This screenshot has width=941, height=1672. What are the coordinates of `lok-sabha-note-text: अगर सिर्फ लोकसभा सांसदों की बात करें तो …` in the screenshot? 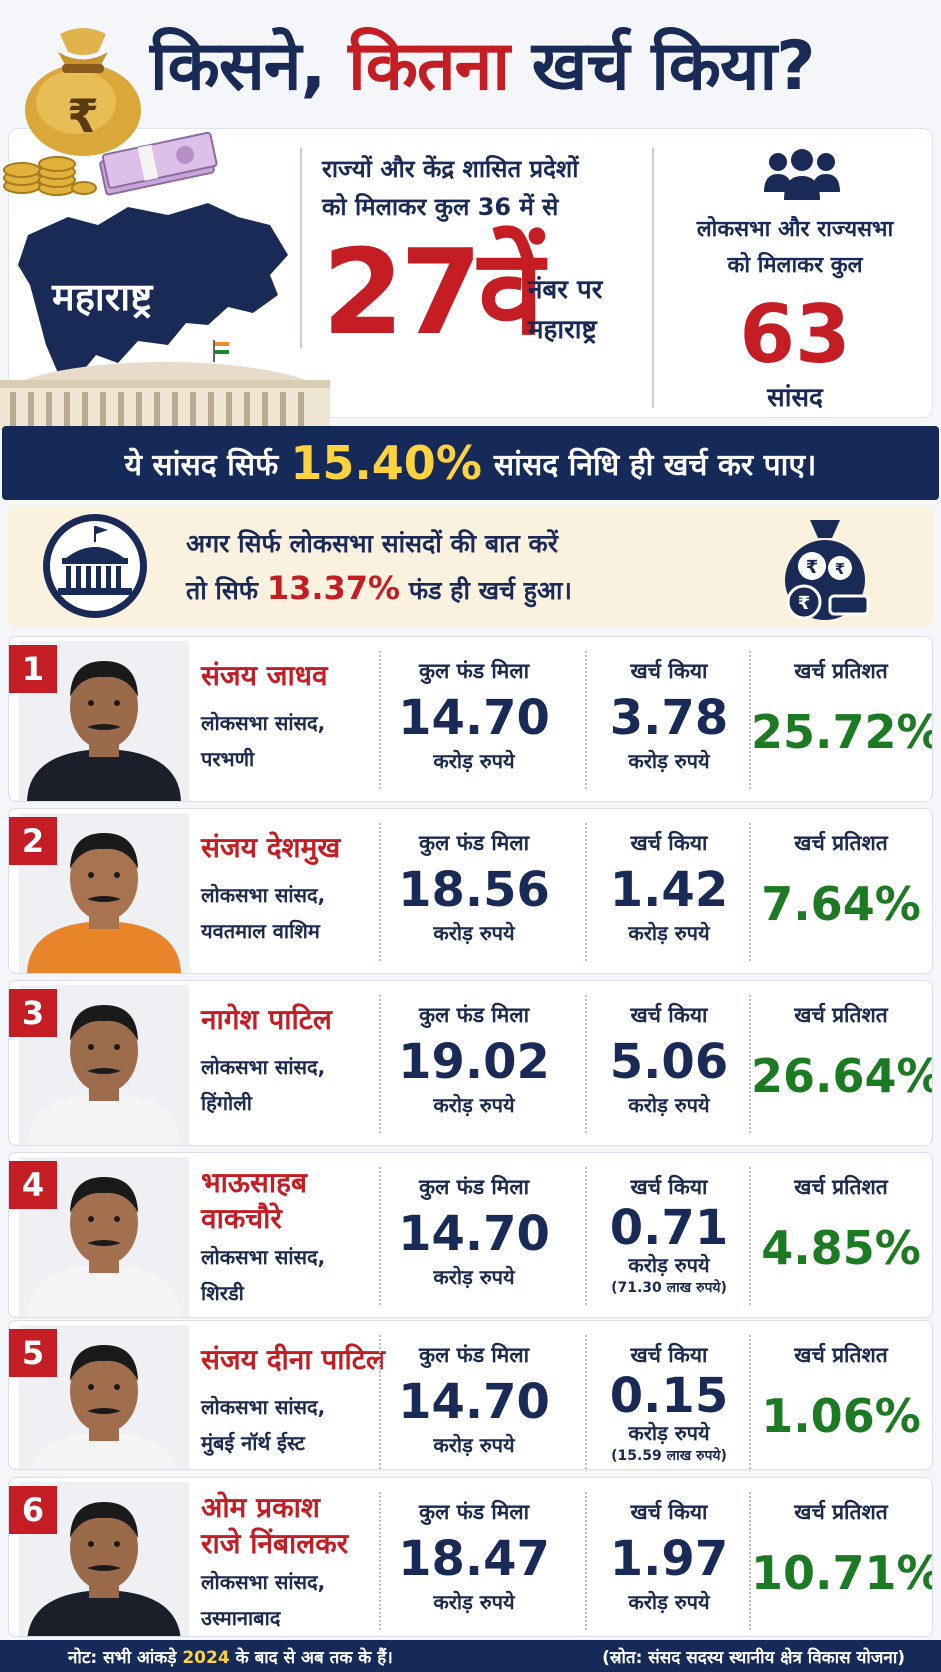 It's located at (446, 567).